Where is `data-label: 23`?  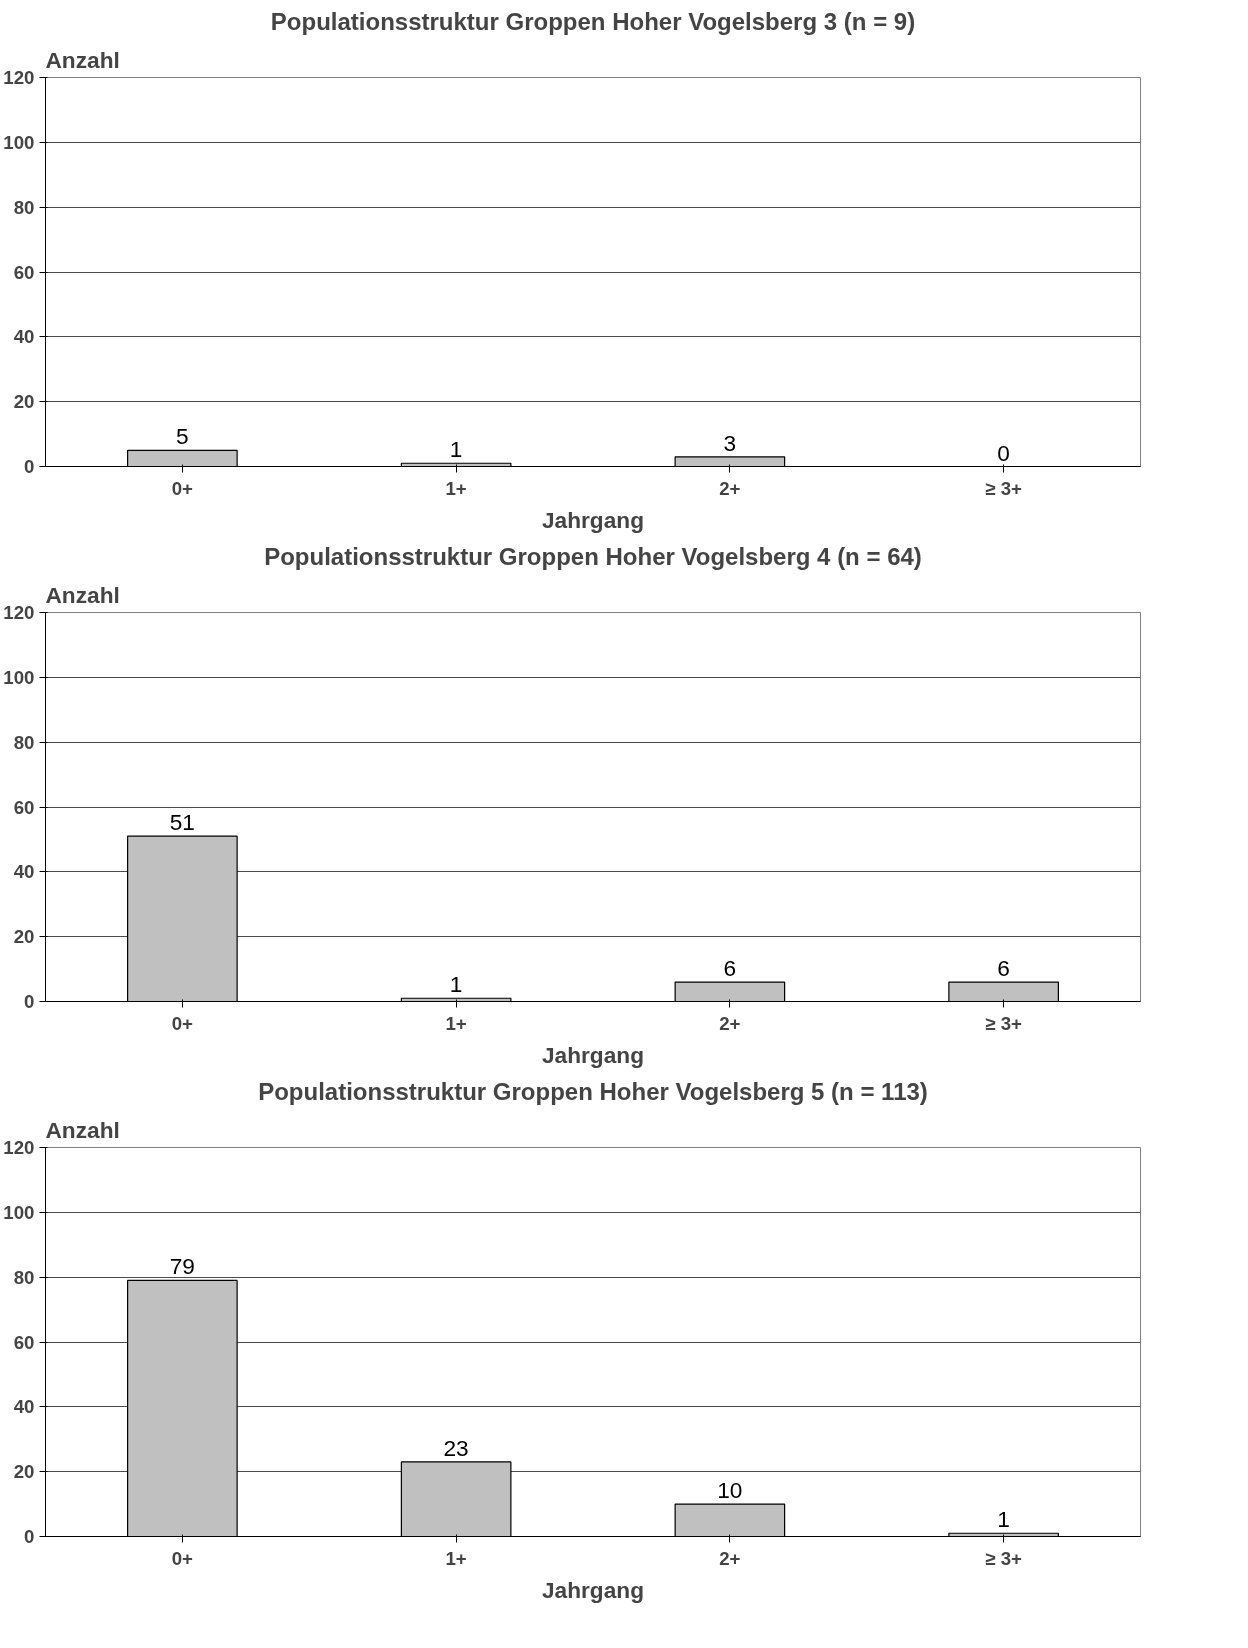
data-label: 23 is located at coordinates (456, 1447).